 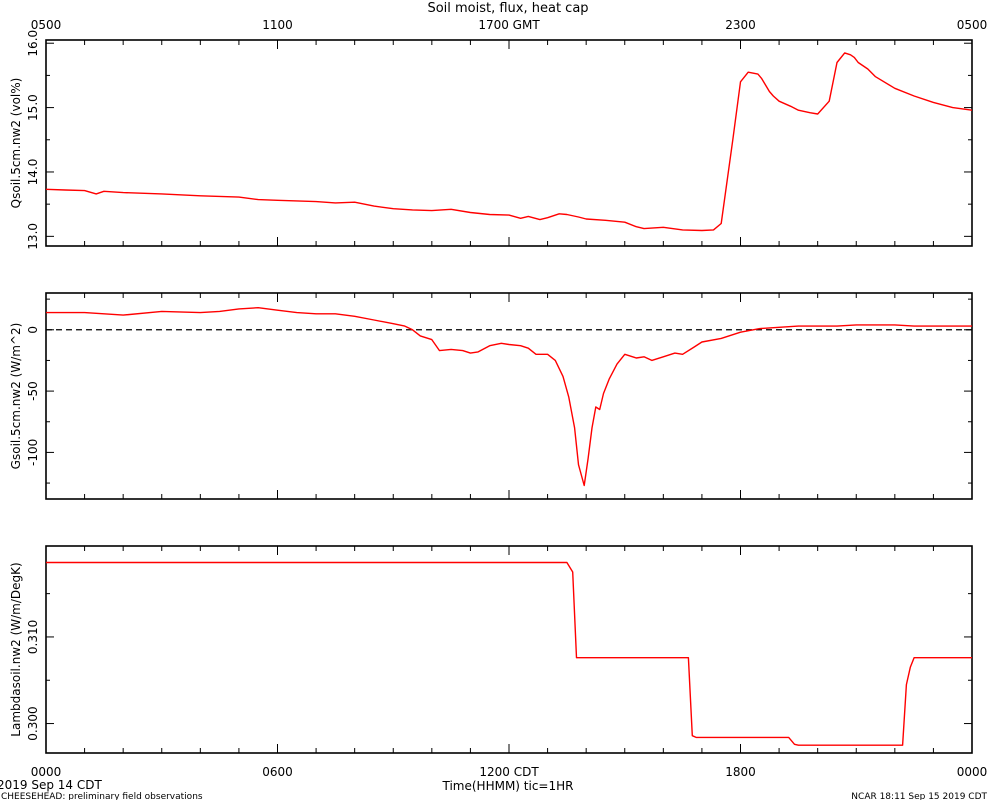 What do you see at coordinates (33, 43) in the screenshot?
I see `y-tick-label: 16.0` at bounding box center [33, 43].